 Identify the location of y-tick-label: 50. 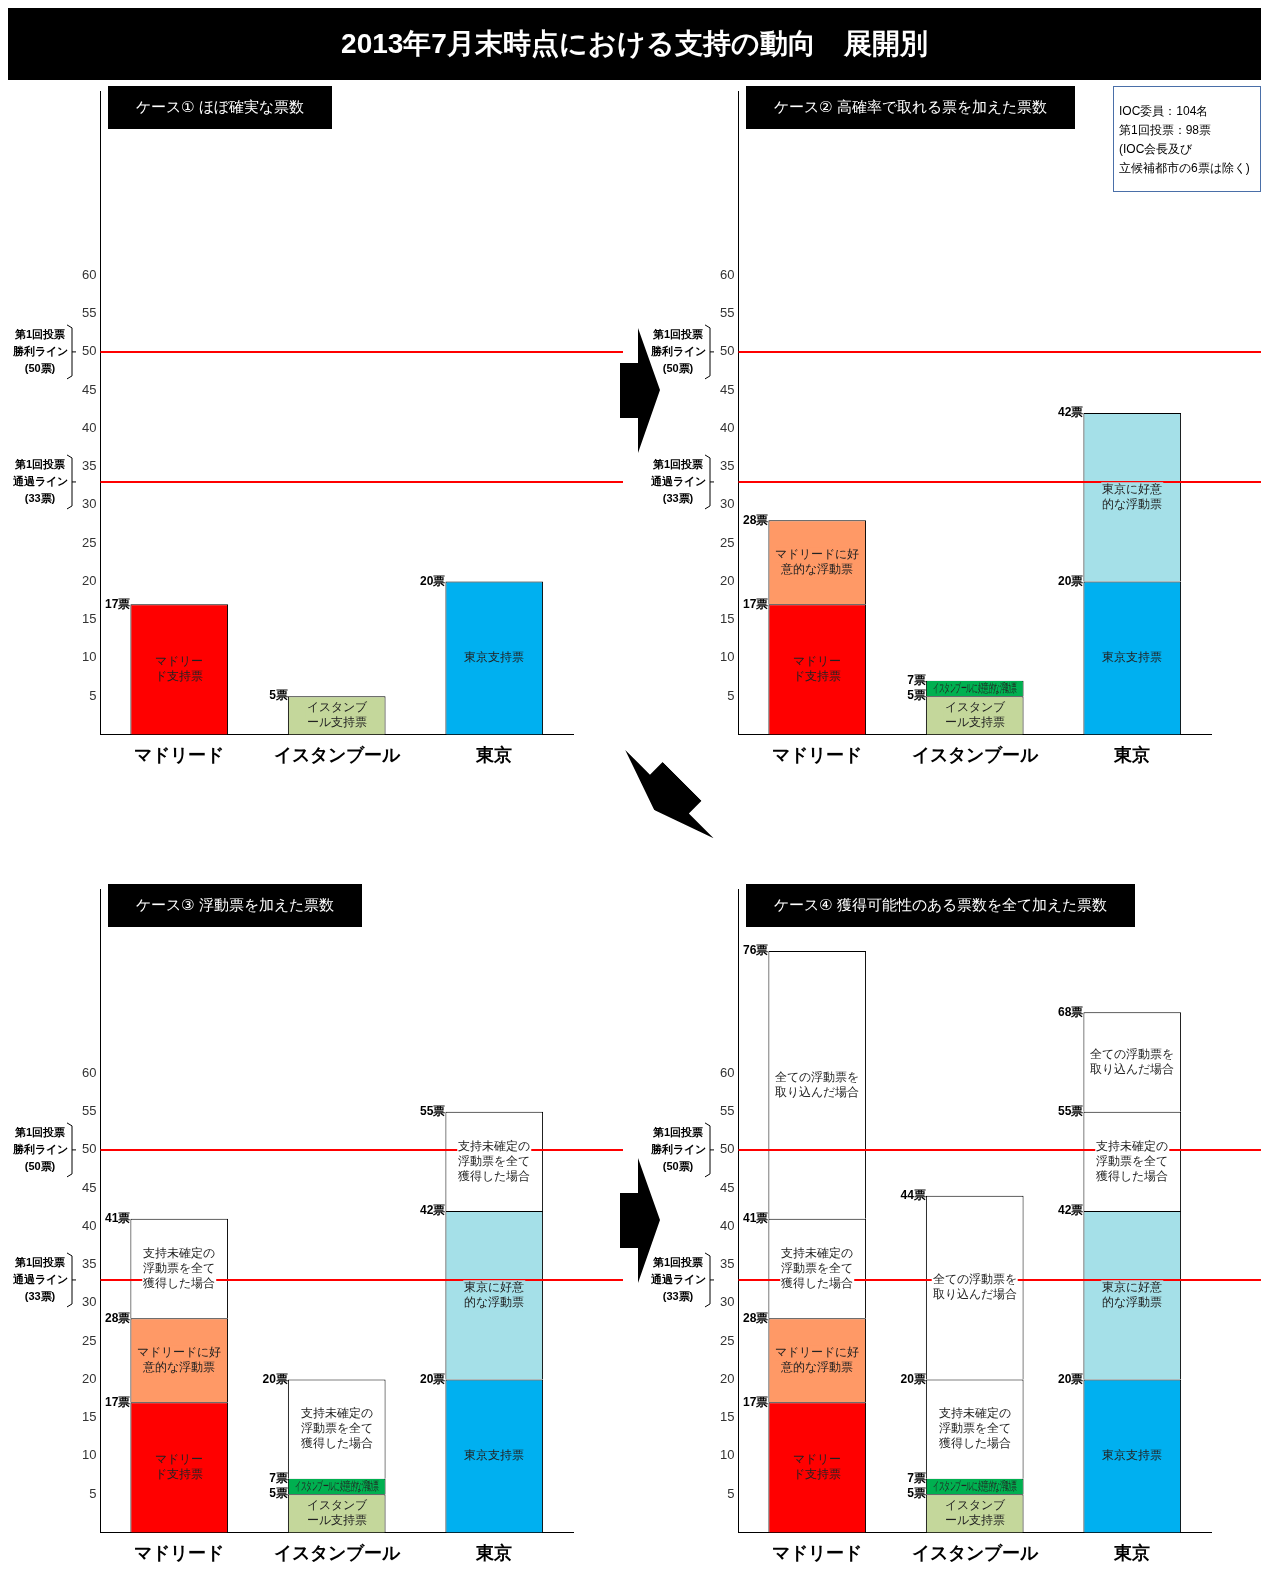
(727, 1149).